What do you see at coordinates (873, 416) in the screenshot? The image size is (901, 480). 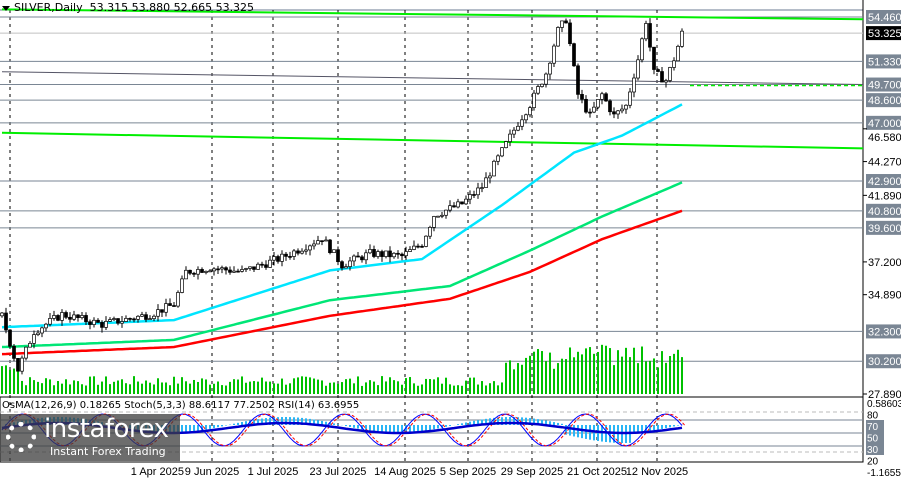 I see `osc-scale-label: 80` at bounding box center [873, 416].